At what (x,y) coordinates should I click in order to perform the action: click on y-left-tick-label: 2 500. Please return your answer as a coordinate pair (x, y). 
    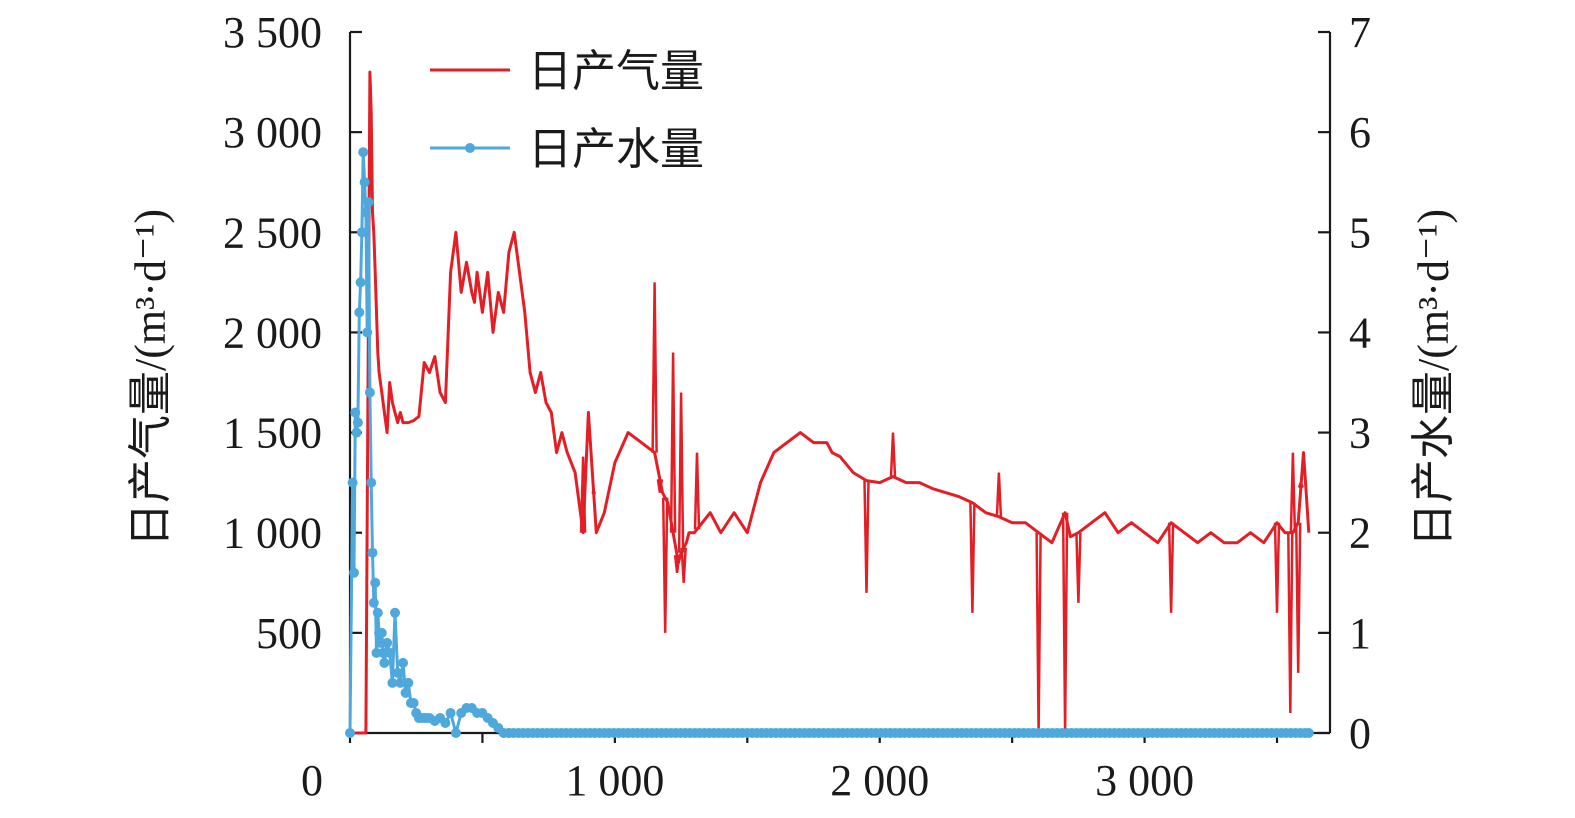
    Looking at the image, I should click on (272, 232).